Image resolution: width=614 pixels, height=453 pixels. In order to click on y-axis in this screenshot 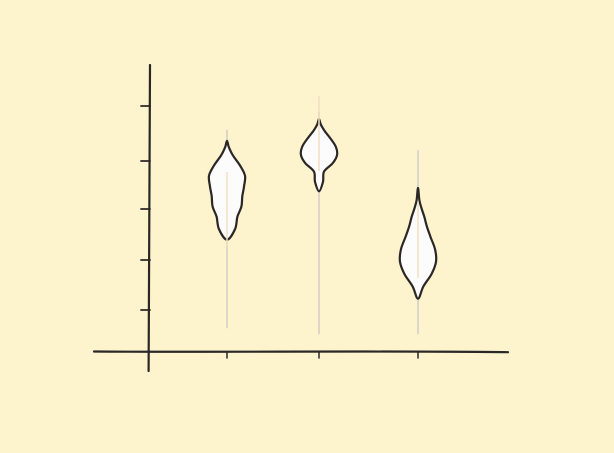, I will do `click(149, 218)`.